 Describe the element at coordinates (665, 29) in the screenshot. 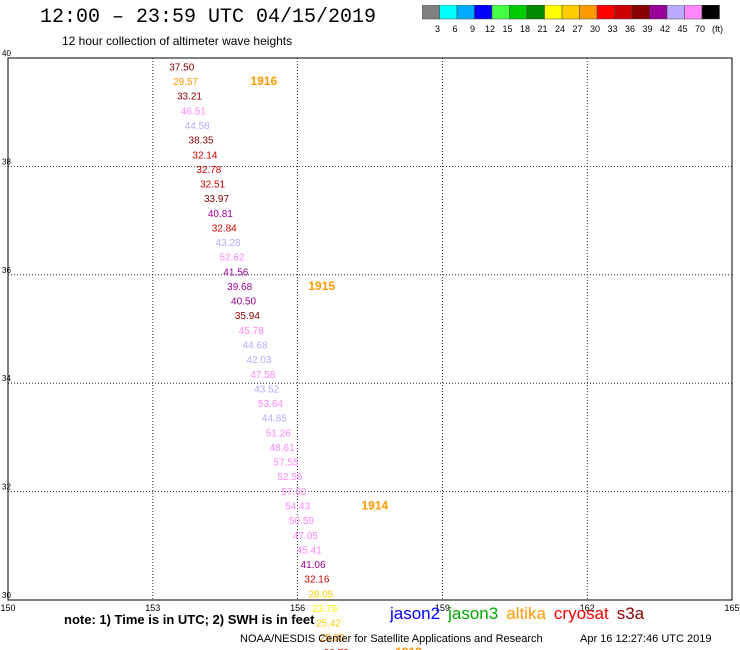

I see `colorbar-label: 42` at that location.